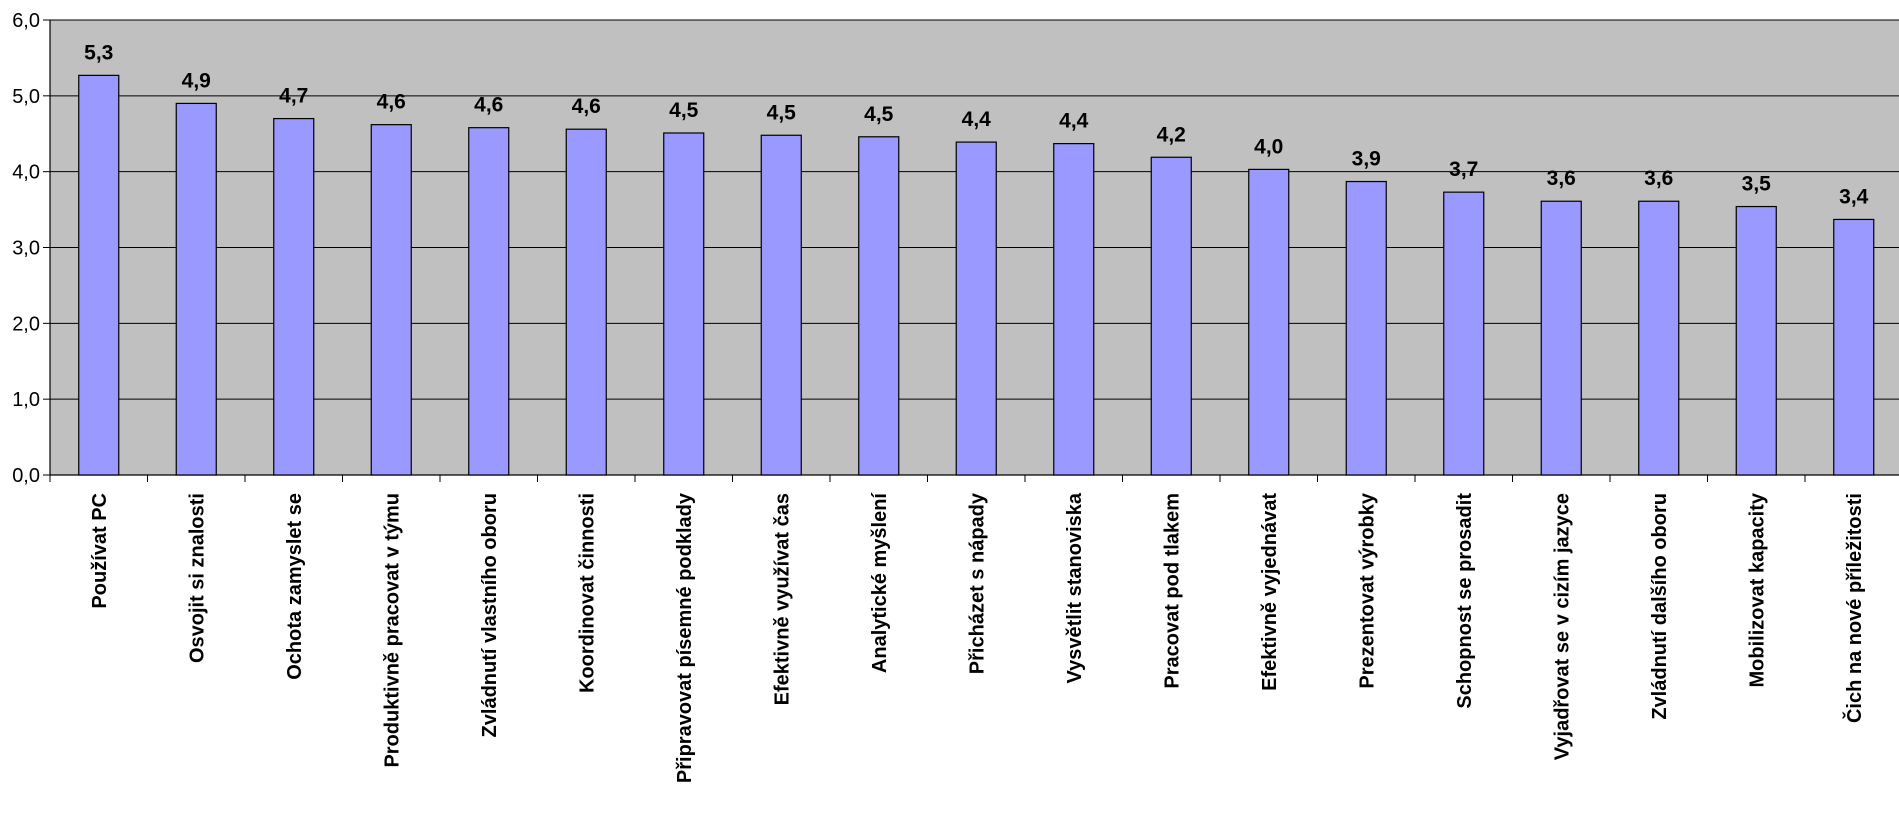  Describe the element at coordinates (26, 249) in the screenshot. I see `y-tick-label: 3,0` at that location.